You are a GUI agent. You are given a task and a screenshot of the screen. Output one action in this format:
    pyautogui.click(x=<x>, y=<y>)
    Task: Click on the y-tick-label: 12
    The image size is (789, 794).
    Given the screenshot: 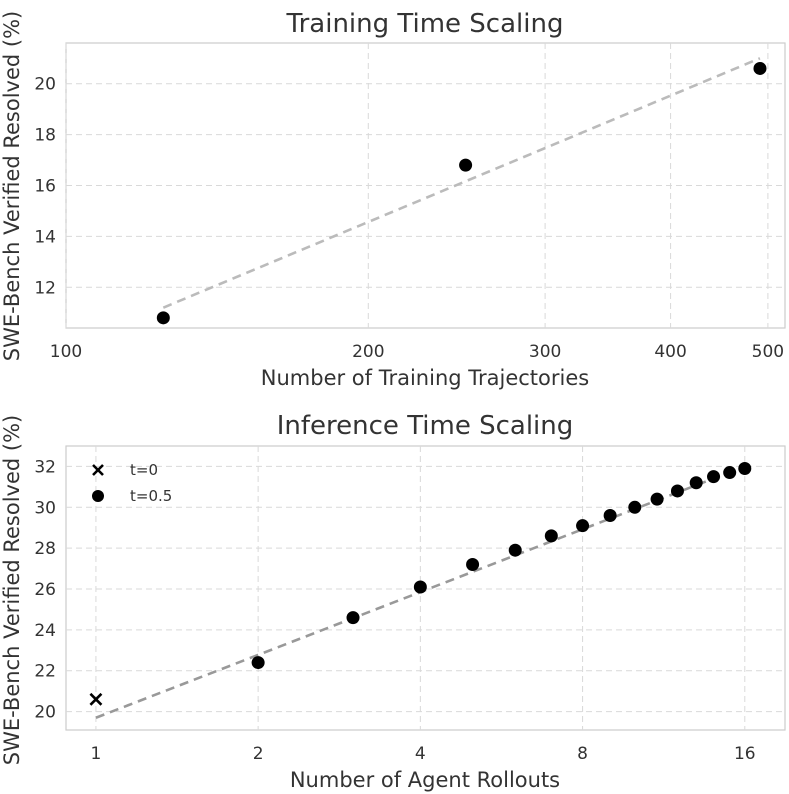 What is the action you would take?
    pyautogui.click(x=45, y=288)
    